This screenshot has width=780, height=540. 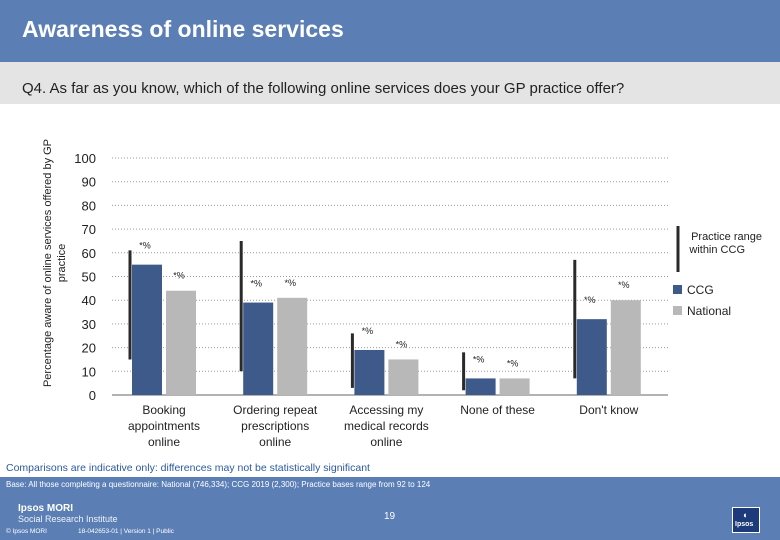 I want to click on y-tick-label: 60, so click(x=89, y=253).